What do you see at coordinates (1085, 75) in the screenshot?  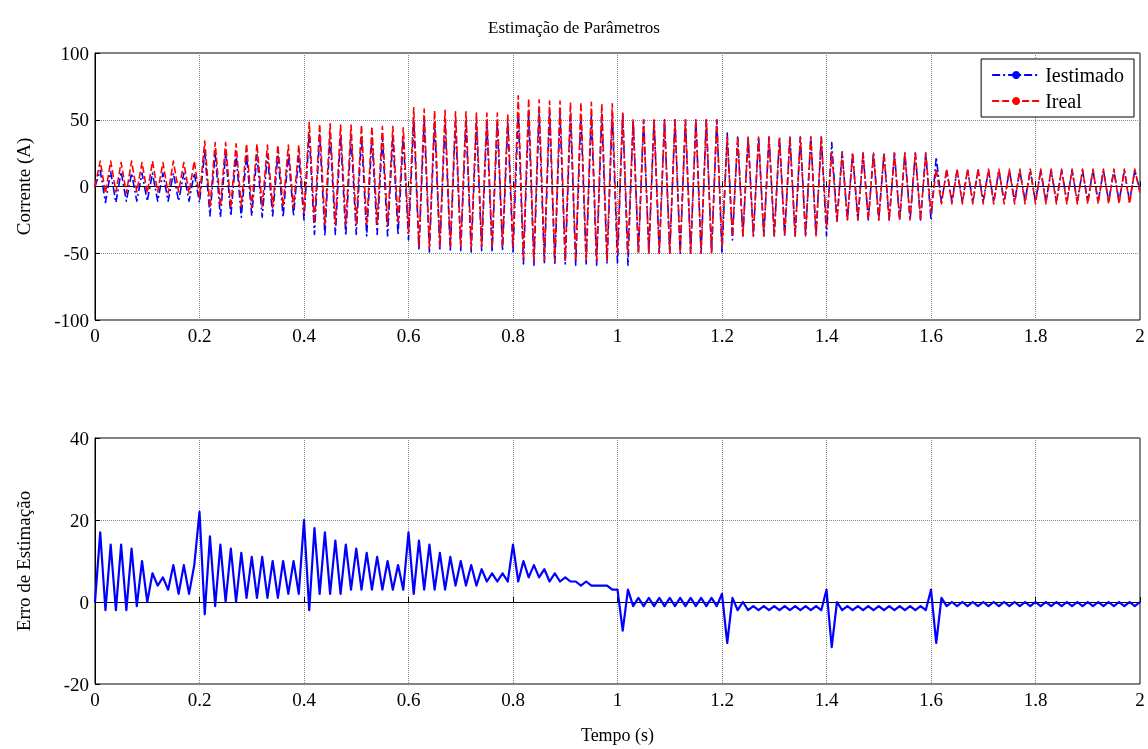 I see `legend-label: Iestimado` at bounding box center [1085, 75].